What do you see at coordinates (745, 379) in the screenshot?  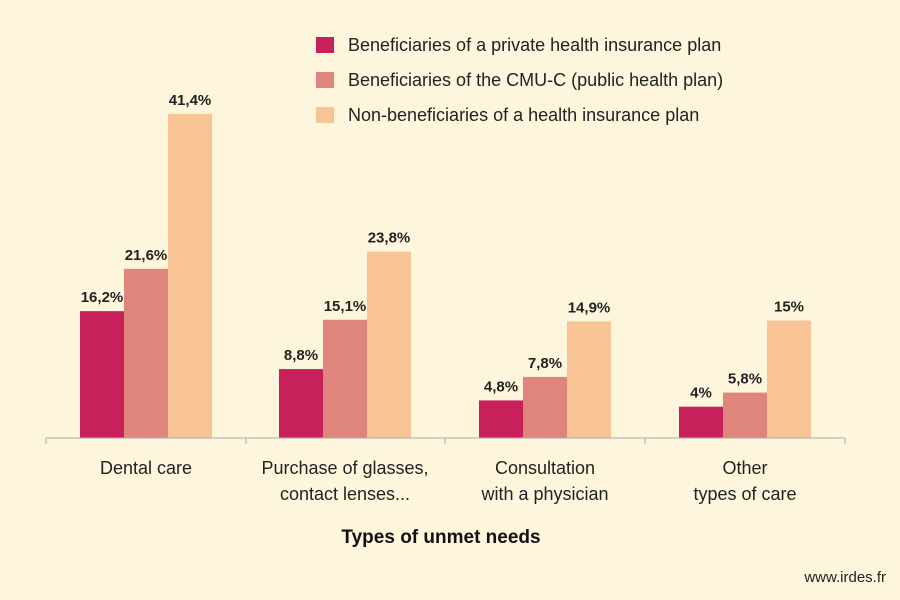 I see `bar-value-label: 5,8%` at bounding box center [745, 379].